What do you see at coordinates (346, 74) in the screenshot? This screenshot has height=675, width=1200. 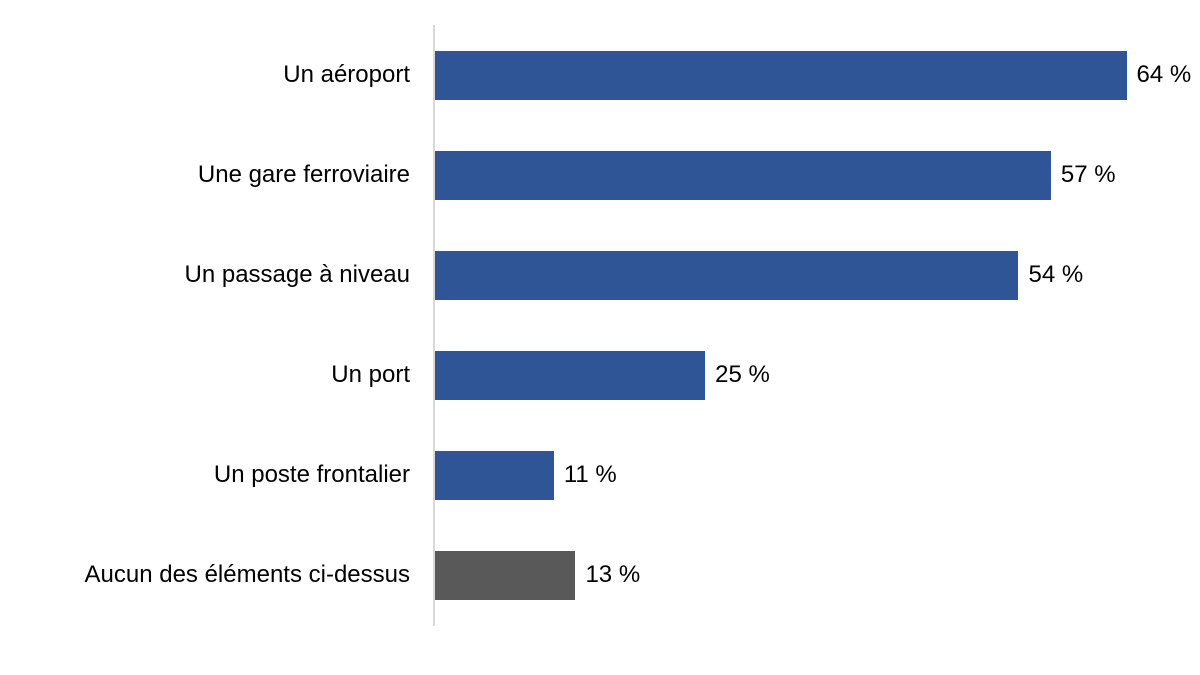 I see `category-label: Un aéroport` at bounding box center [346, 74].